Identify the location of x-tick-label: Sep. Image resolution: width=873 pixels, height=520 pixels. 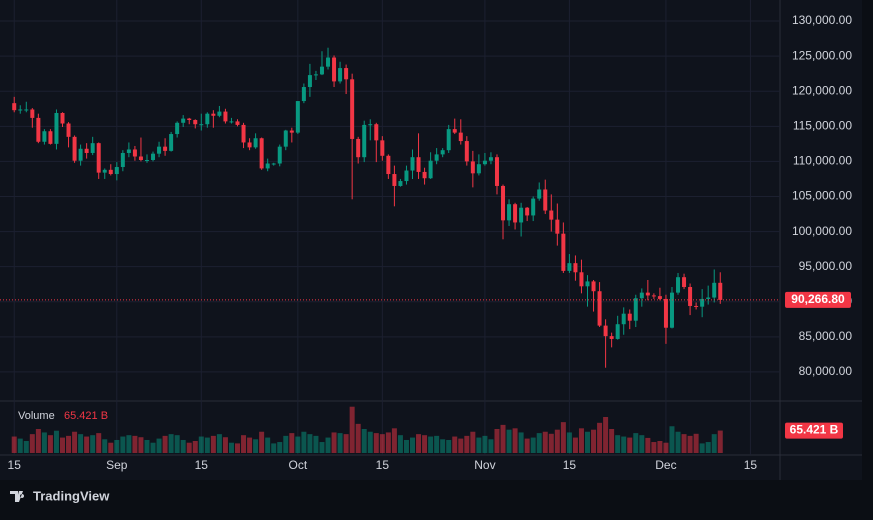
(117, 465).